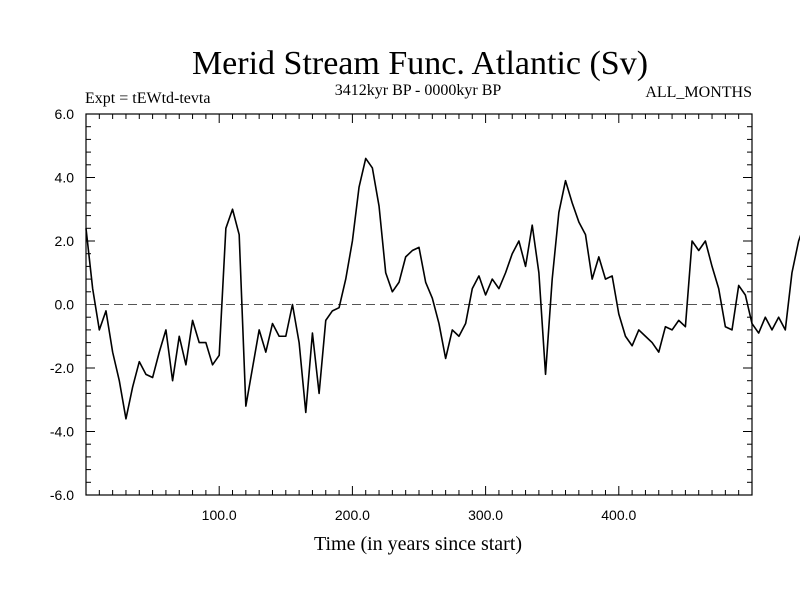 The width and height of the screenshot is (800, 600). What do you see at coordinates (618, 515) in the screenshot?
I see `x-tick-label: 400.0` at bounding box center [618, 515].